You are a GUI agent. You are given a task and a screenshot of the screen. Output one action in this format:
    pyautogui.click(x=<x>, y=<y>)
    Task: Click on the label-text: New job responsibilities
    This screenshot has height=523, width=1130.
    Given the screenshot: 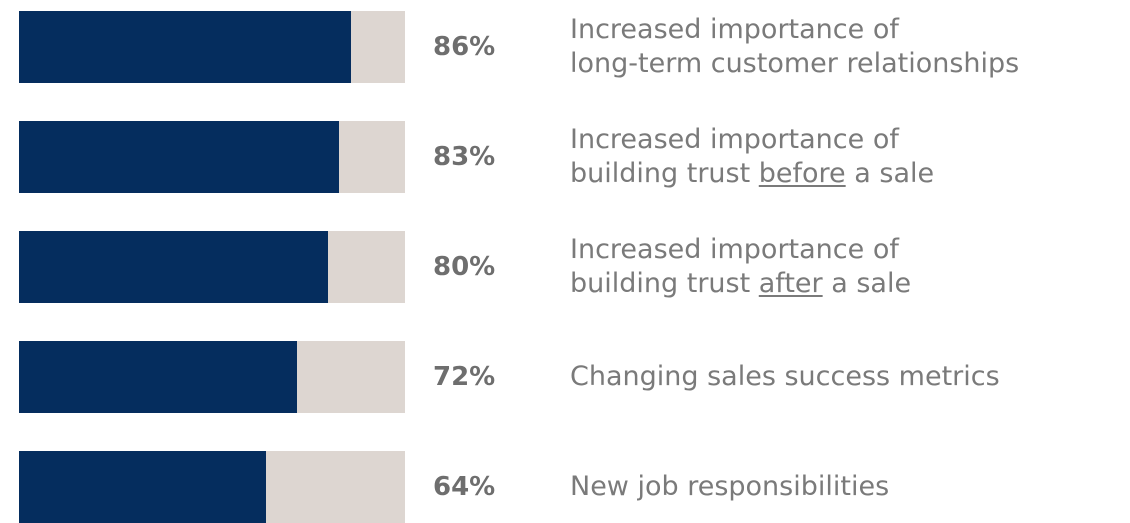 What is the action you would take?
    pyautogui.click(x=730, y=486)
    